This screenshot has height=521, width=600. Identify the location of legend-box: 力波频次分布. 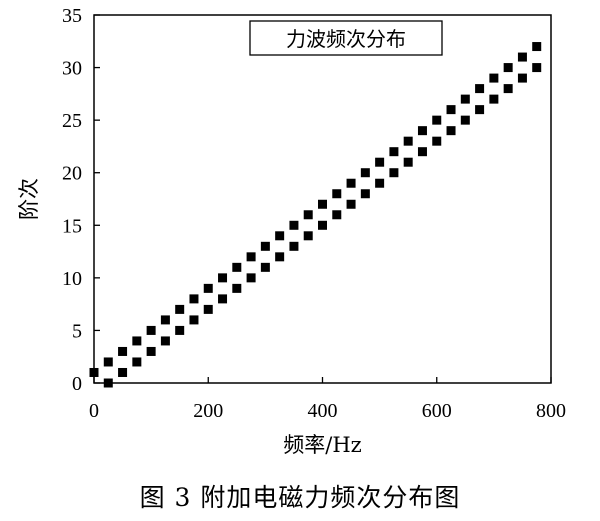
(346, 38).